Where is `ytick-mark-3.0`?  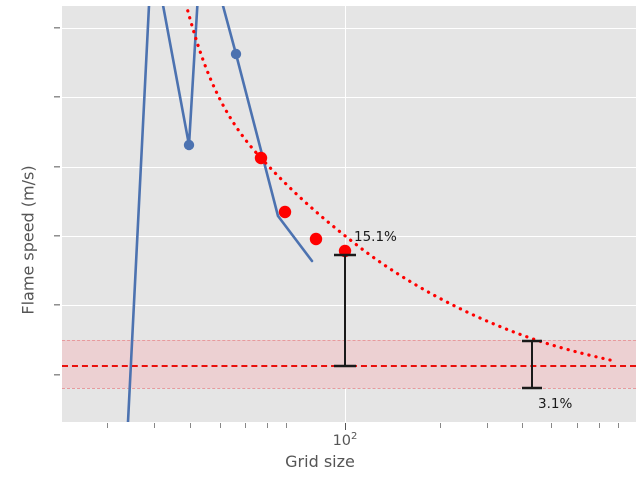 ytick-mark-3.0 is located at coordinates (57, 28).